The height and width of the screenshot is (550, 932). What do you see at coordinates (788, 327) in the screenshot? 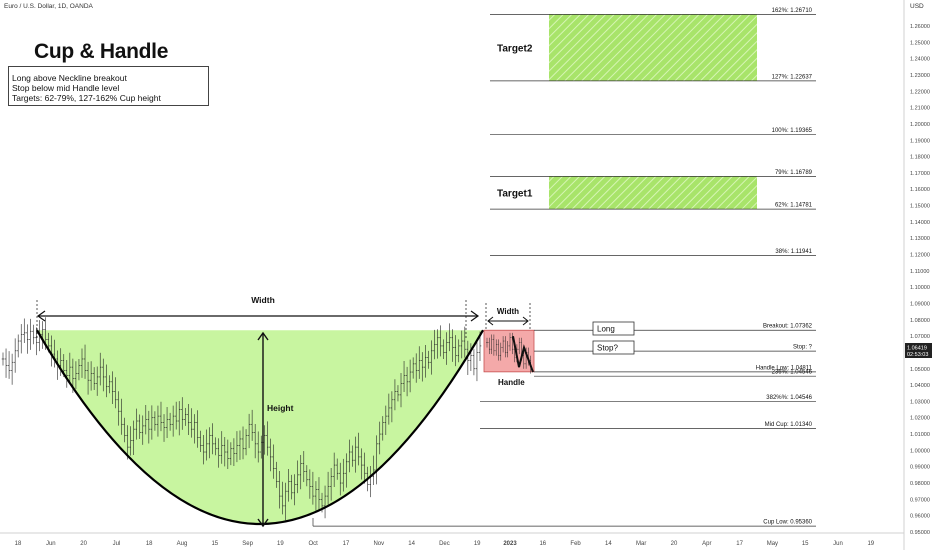
I see `level-label: Breakout: 1.07362` at bounding box center [788, 327].